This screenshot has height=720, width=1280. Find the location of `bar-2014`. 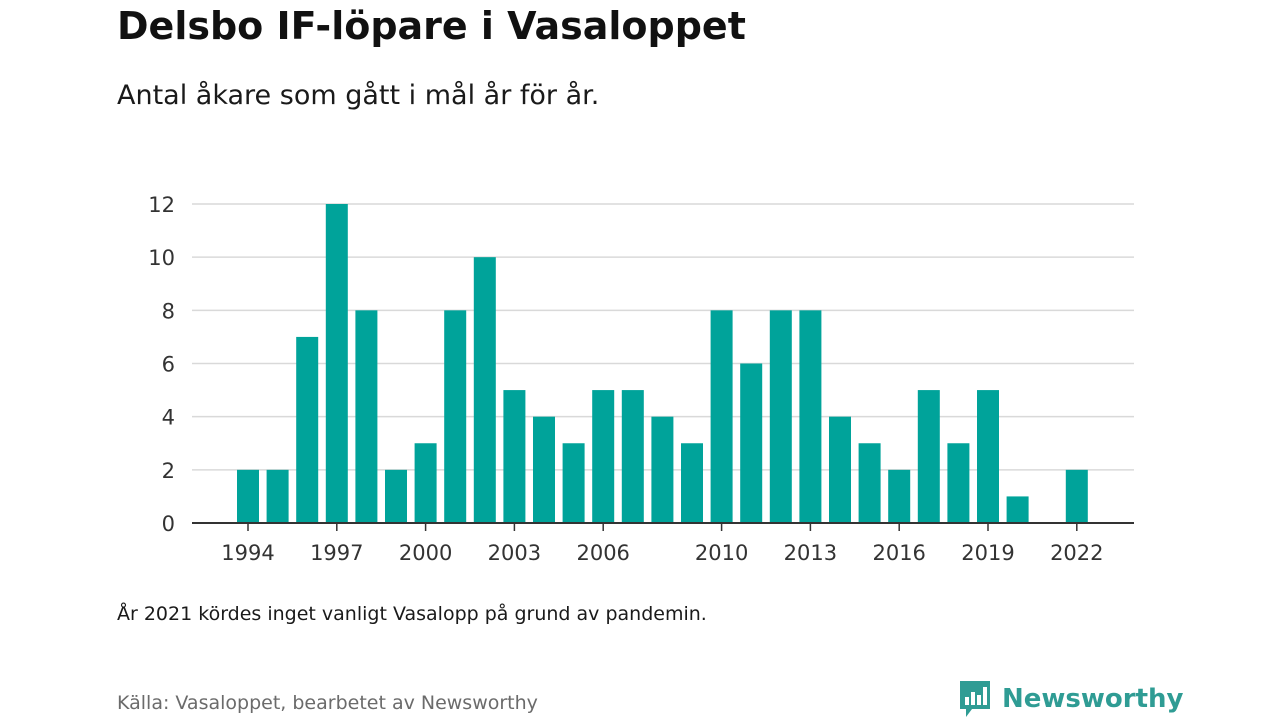

bar-2014 is located at coordinates (840, 469).